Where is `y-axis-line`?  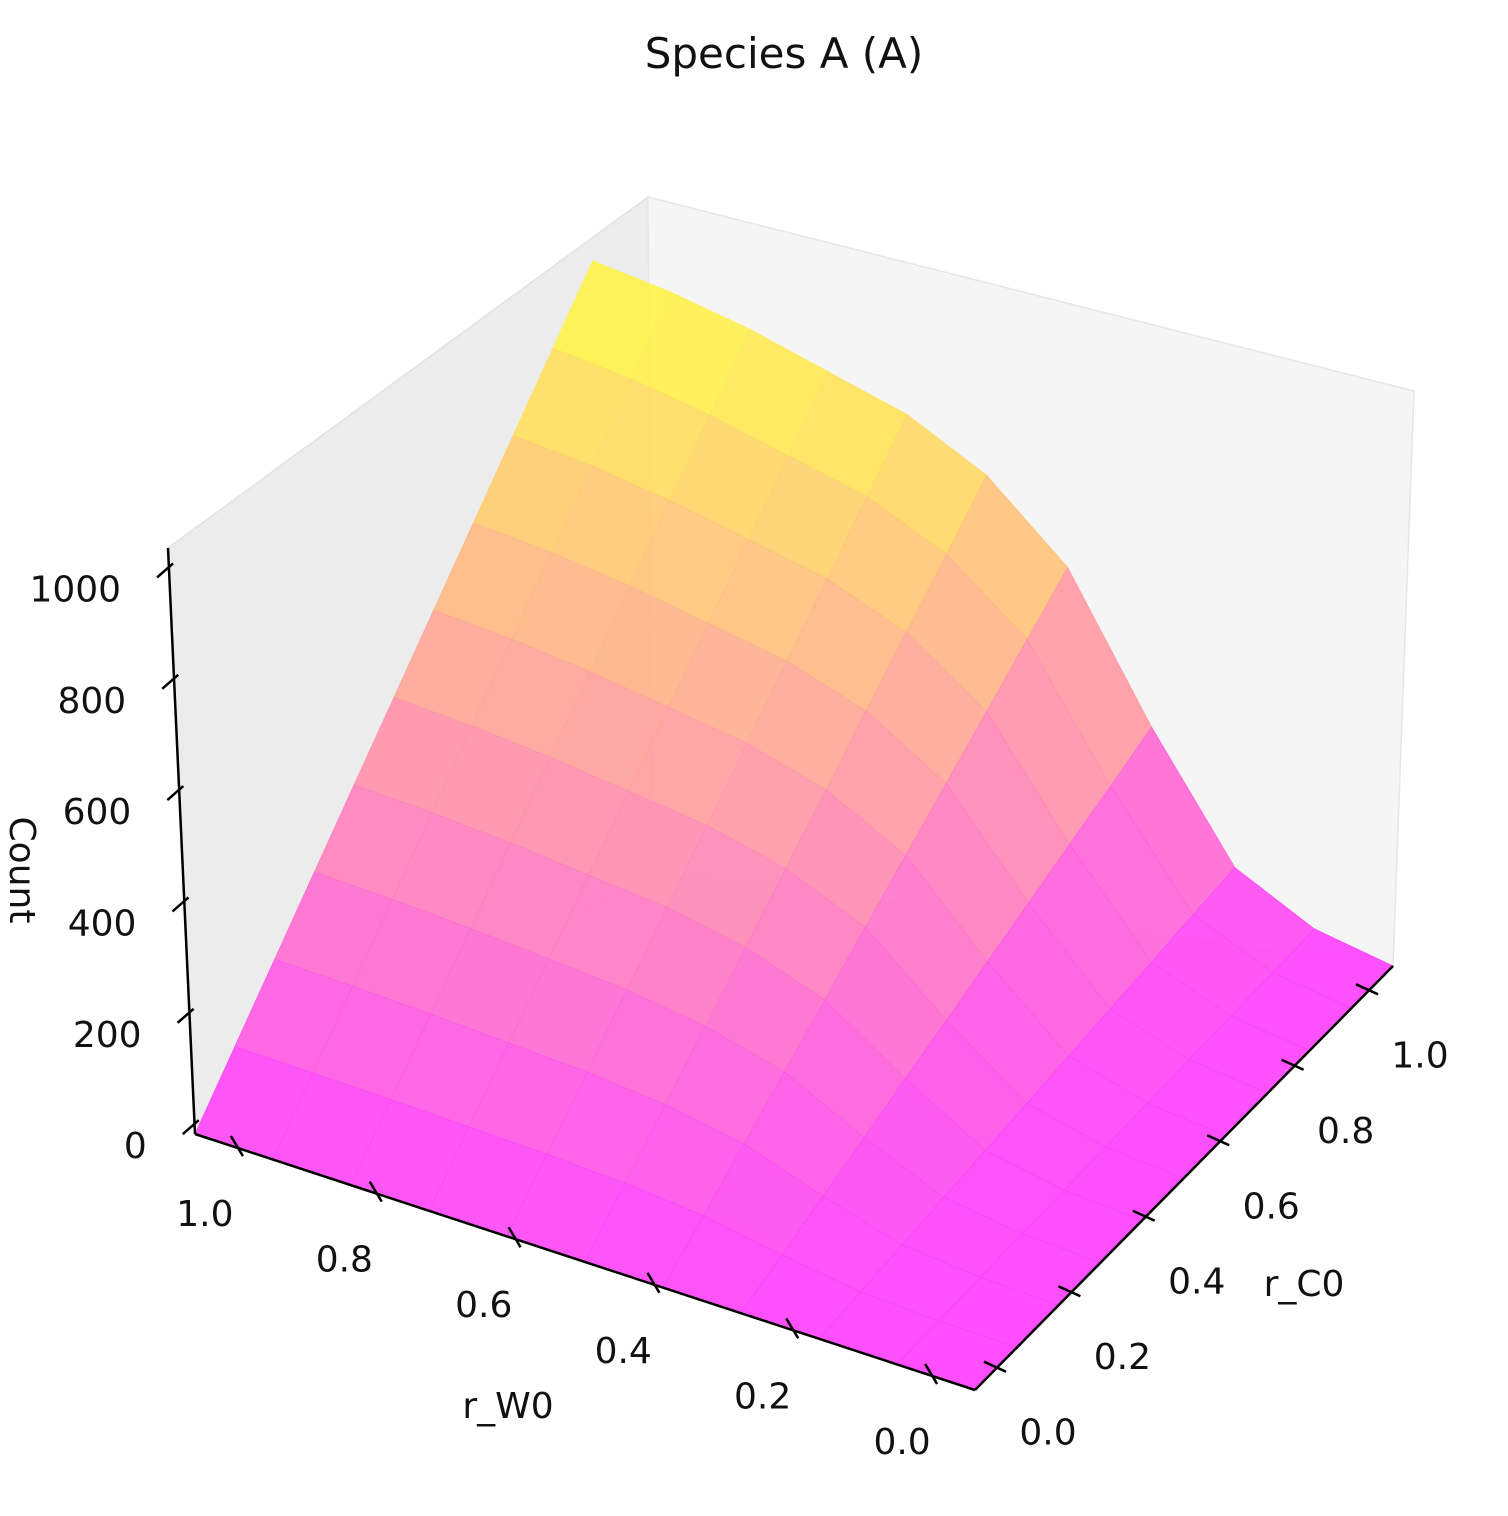 y-axis-line is located at coordinates (1184, 1178).